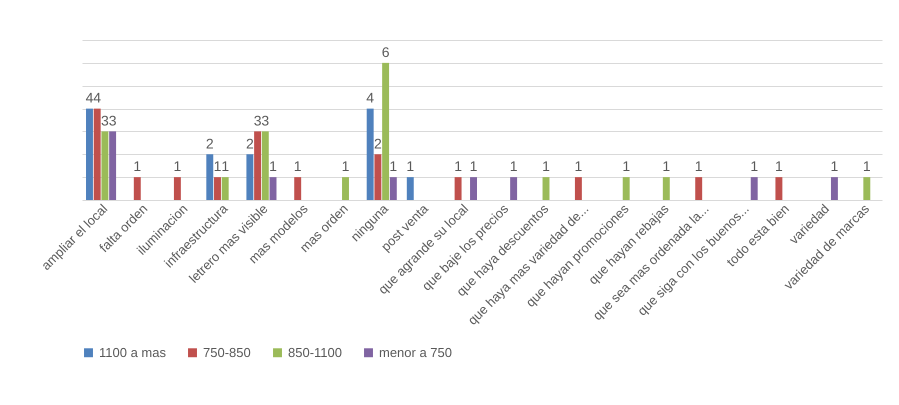  Describe the element at coordinates (415, 352) in the screenshot. I see `legend-label: menor a 750` at that location.